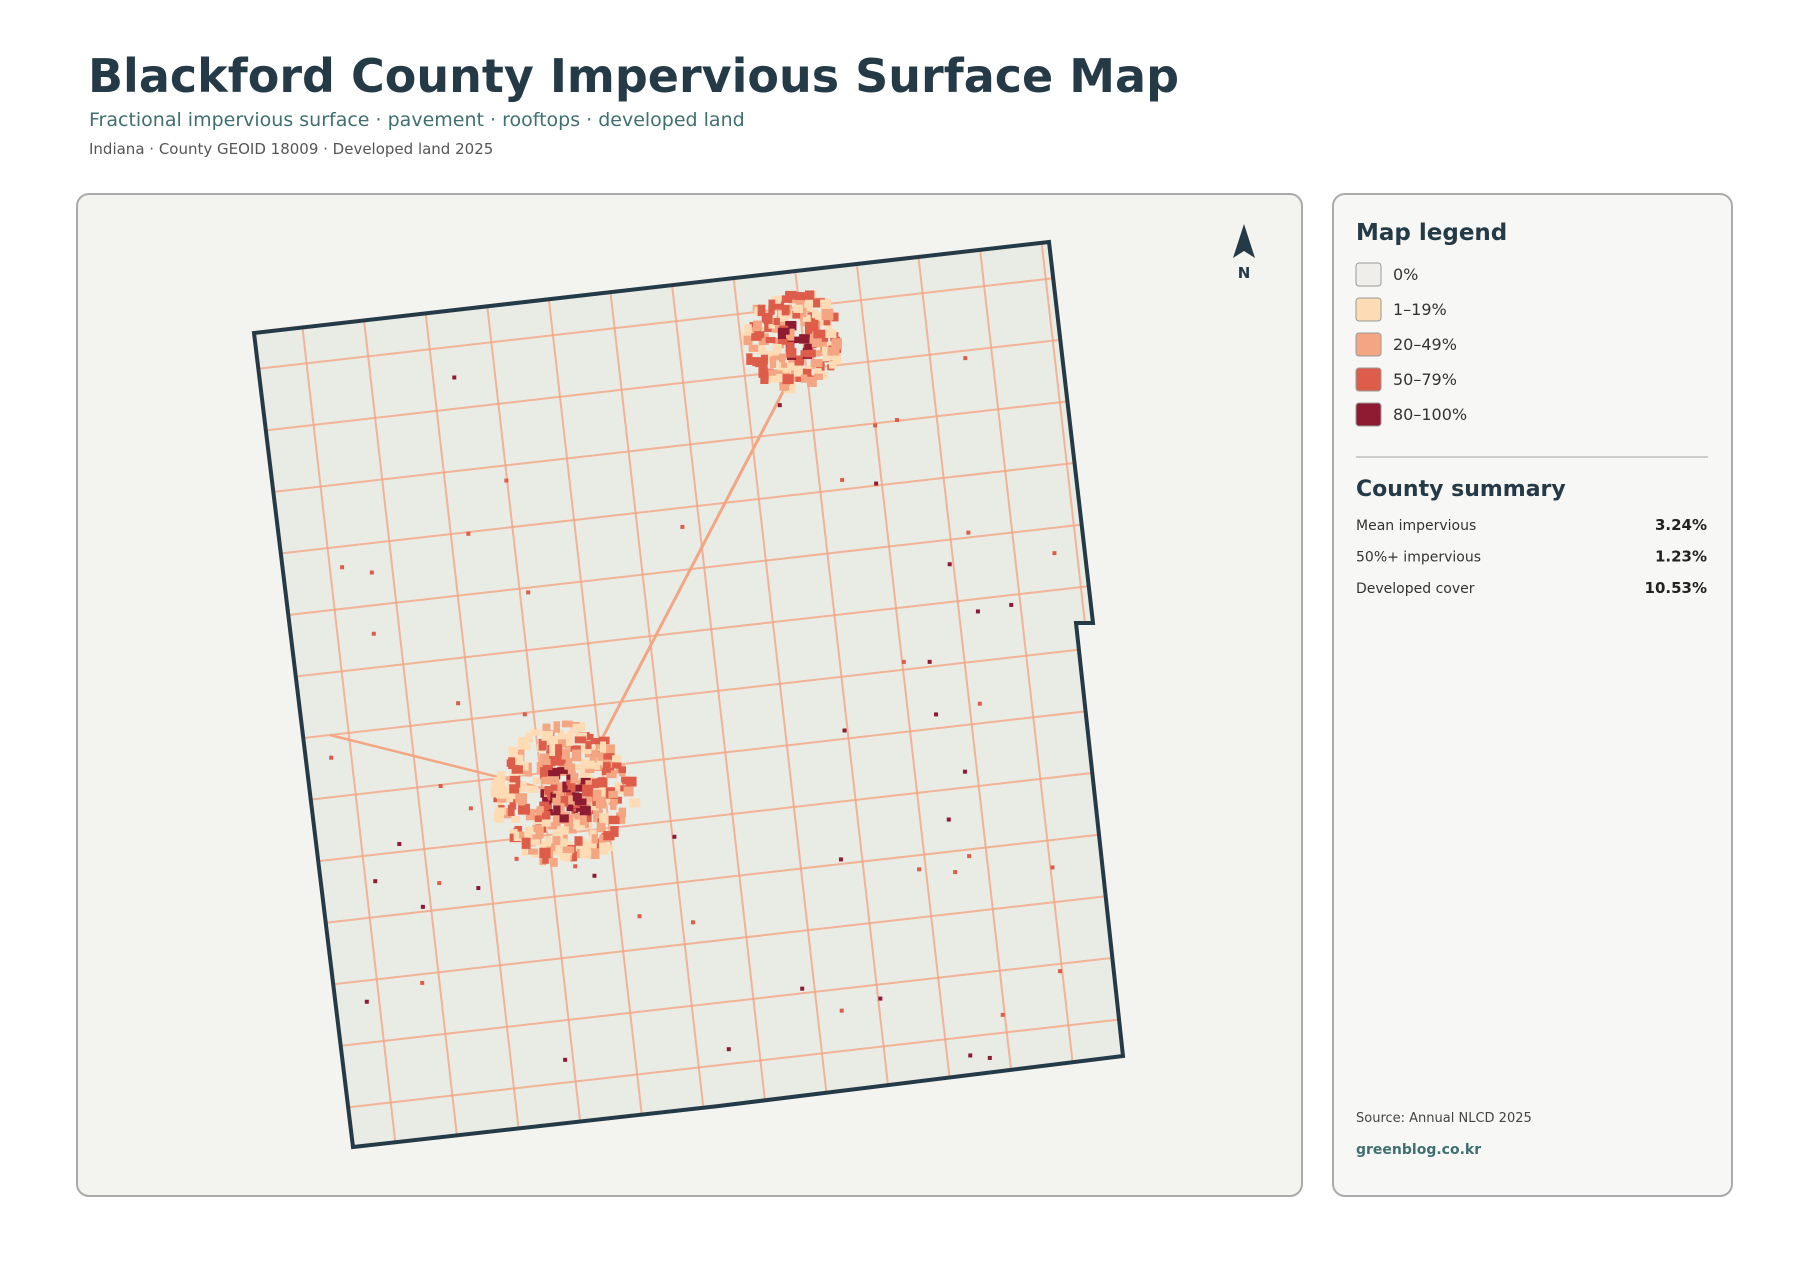 The image size is (1800, 1277). What do you see at coordinates (1425, 344) in the screenshot?
I see `legend-label: 20–49%` at bounding box center [1425, 344].